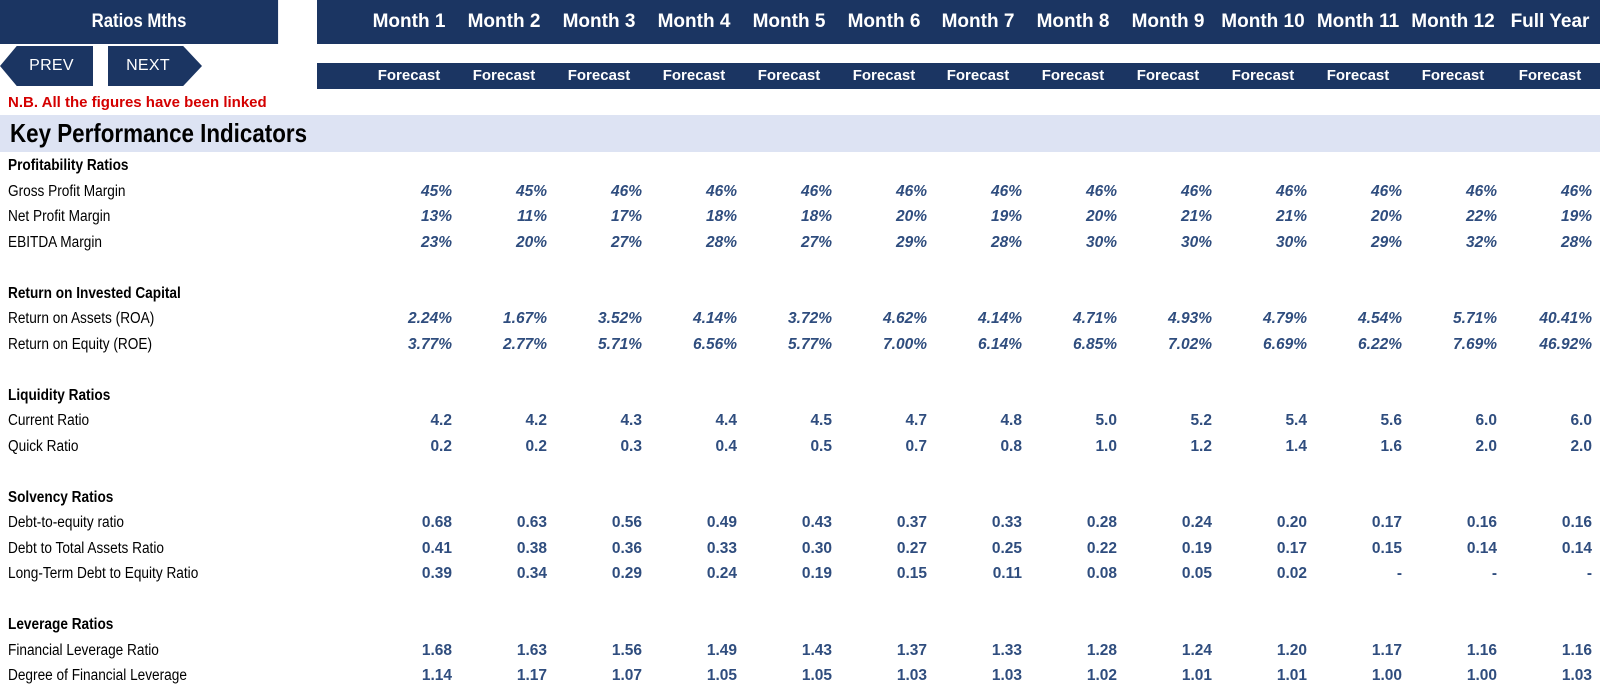  What do you see at coordinates (1095, 318) in the screenshot?
I see `value-cell: 4.71%` at bounding box center [1095, 318].